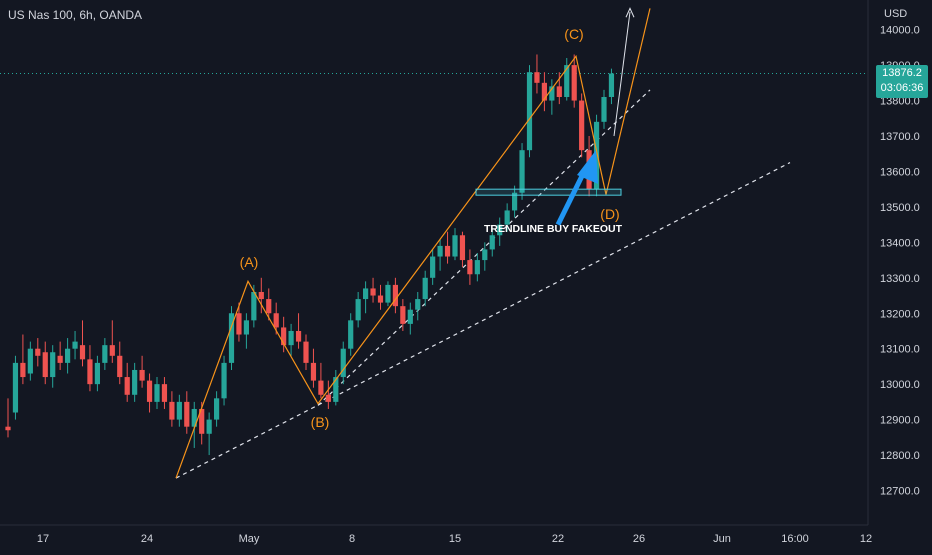  I want to click on annotation-text: TRENDLINE BUY FAKEOUT, so click(553, 229).